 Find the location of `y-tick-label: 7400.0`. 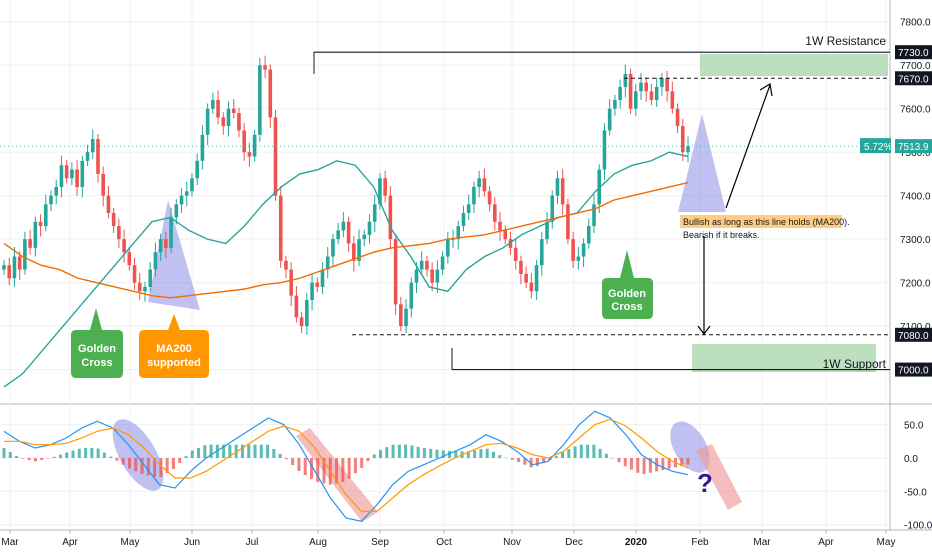

y-tick-label: 7400.0 is located at coordinates (915, 197).